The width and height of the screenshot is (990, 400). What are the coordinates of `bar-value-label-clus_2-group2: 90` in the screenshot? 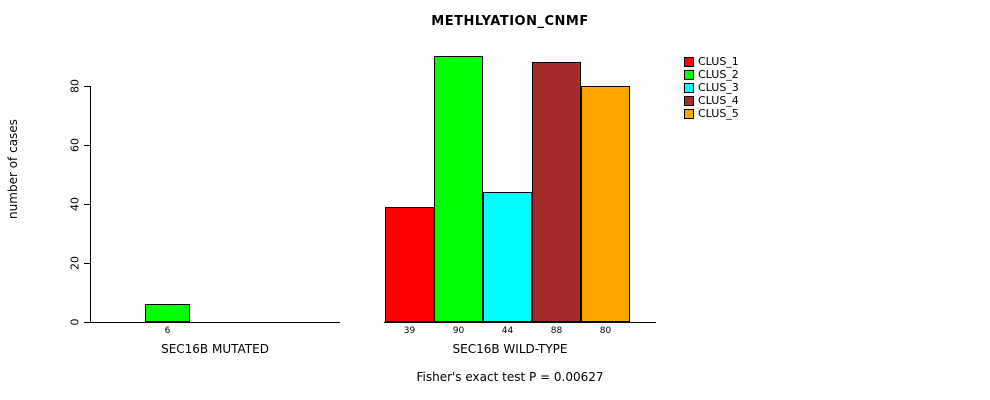 It's located at (458, 331).